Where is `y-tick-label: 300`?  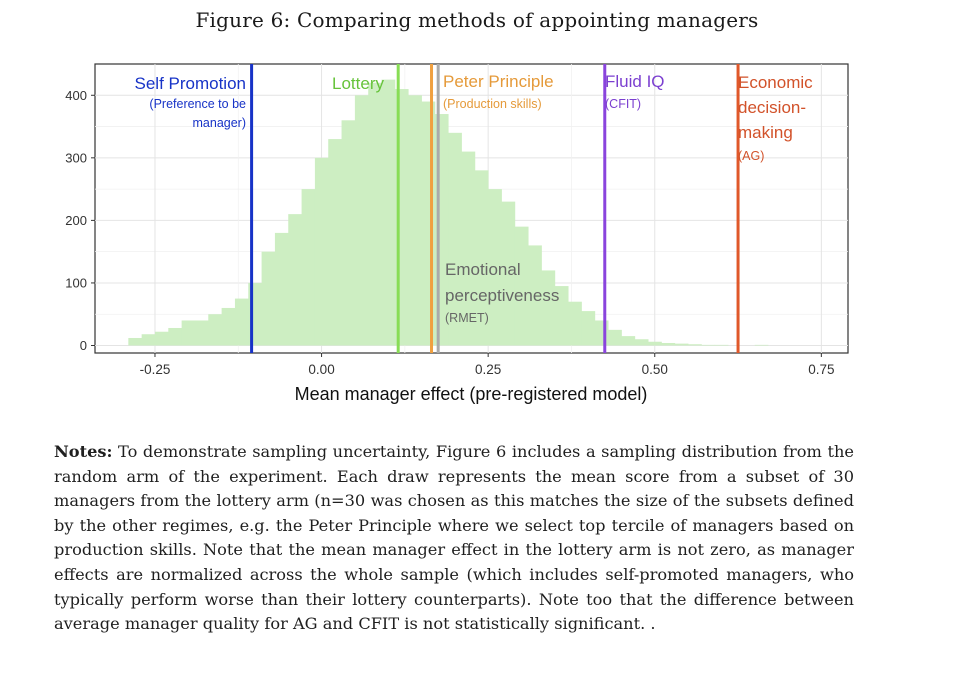
y-tick-label: 300 is located at coordinates (76, 157).